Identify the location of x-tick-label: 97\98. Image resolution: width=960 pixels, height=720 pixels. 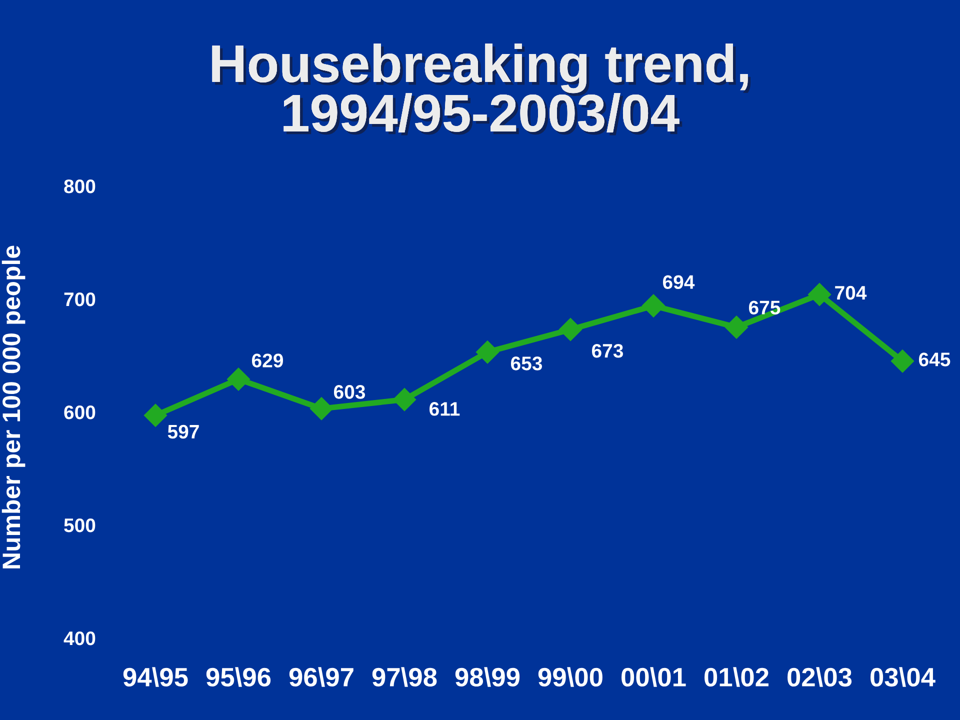
(404, 677).